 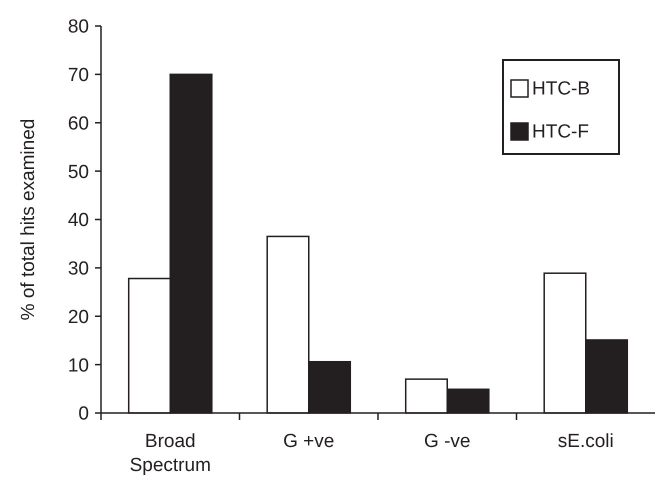 What do you see at coordinates (78, 317) in the screenshot?
I see `y-tick-label: 20` at bounding box center [78, 317].